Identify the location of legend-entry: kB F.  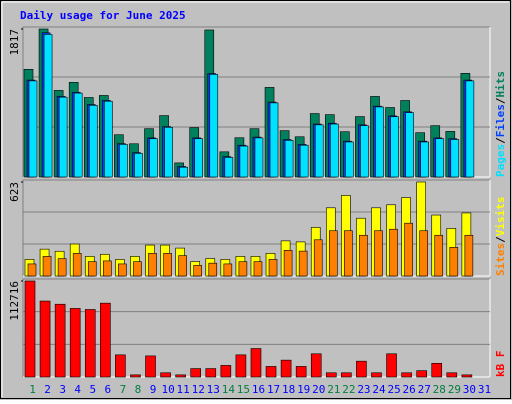
(500, 364).